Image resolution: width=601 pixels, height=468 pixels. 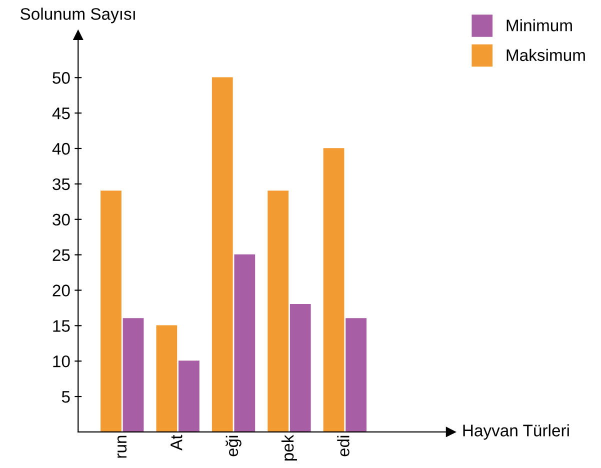 What do you see at coordinates (61, 148) in the screenshot?
I see `y-tick-label: 40` at bounding box center [61, 148].